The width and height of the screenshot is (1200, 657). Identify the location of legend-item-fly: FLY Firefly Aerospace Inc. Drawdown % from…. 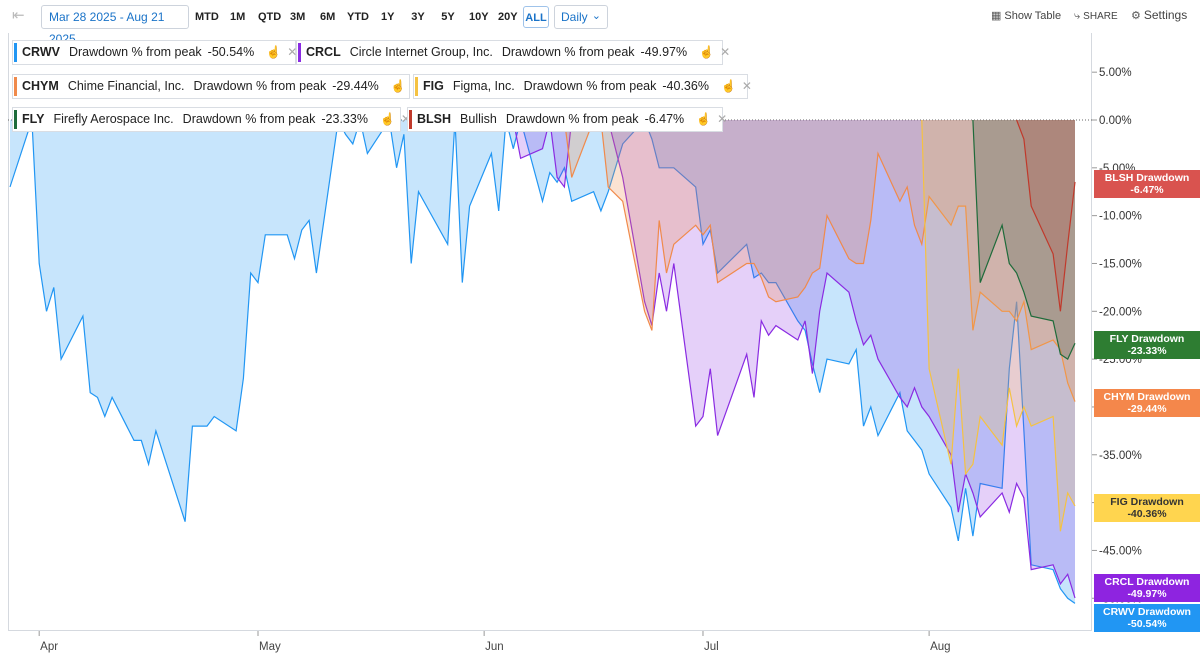
(211, 119).